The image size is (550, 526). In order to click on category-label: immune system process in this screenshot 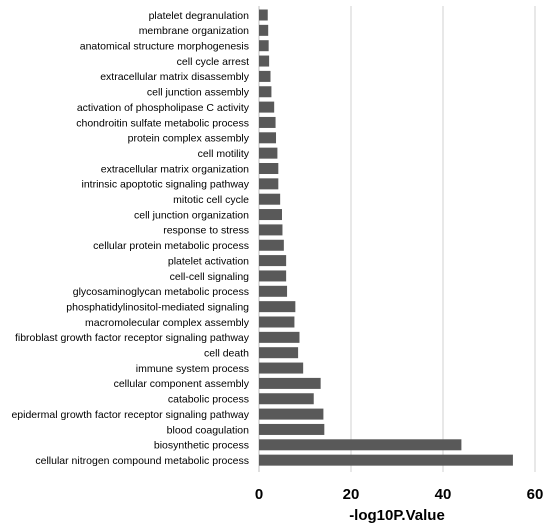, I will do `click(192, 369)`.